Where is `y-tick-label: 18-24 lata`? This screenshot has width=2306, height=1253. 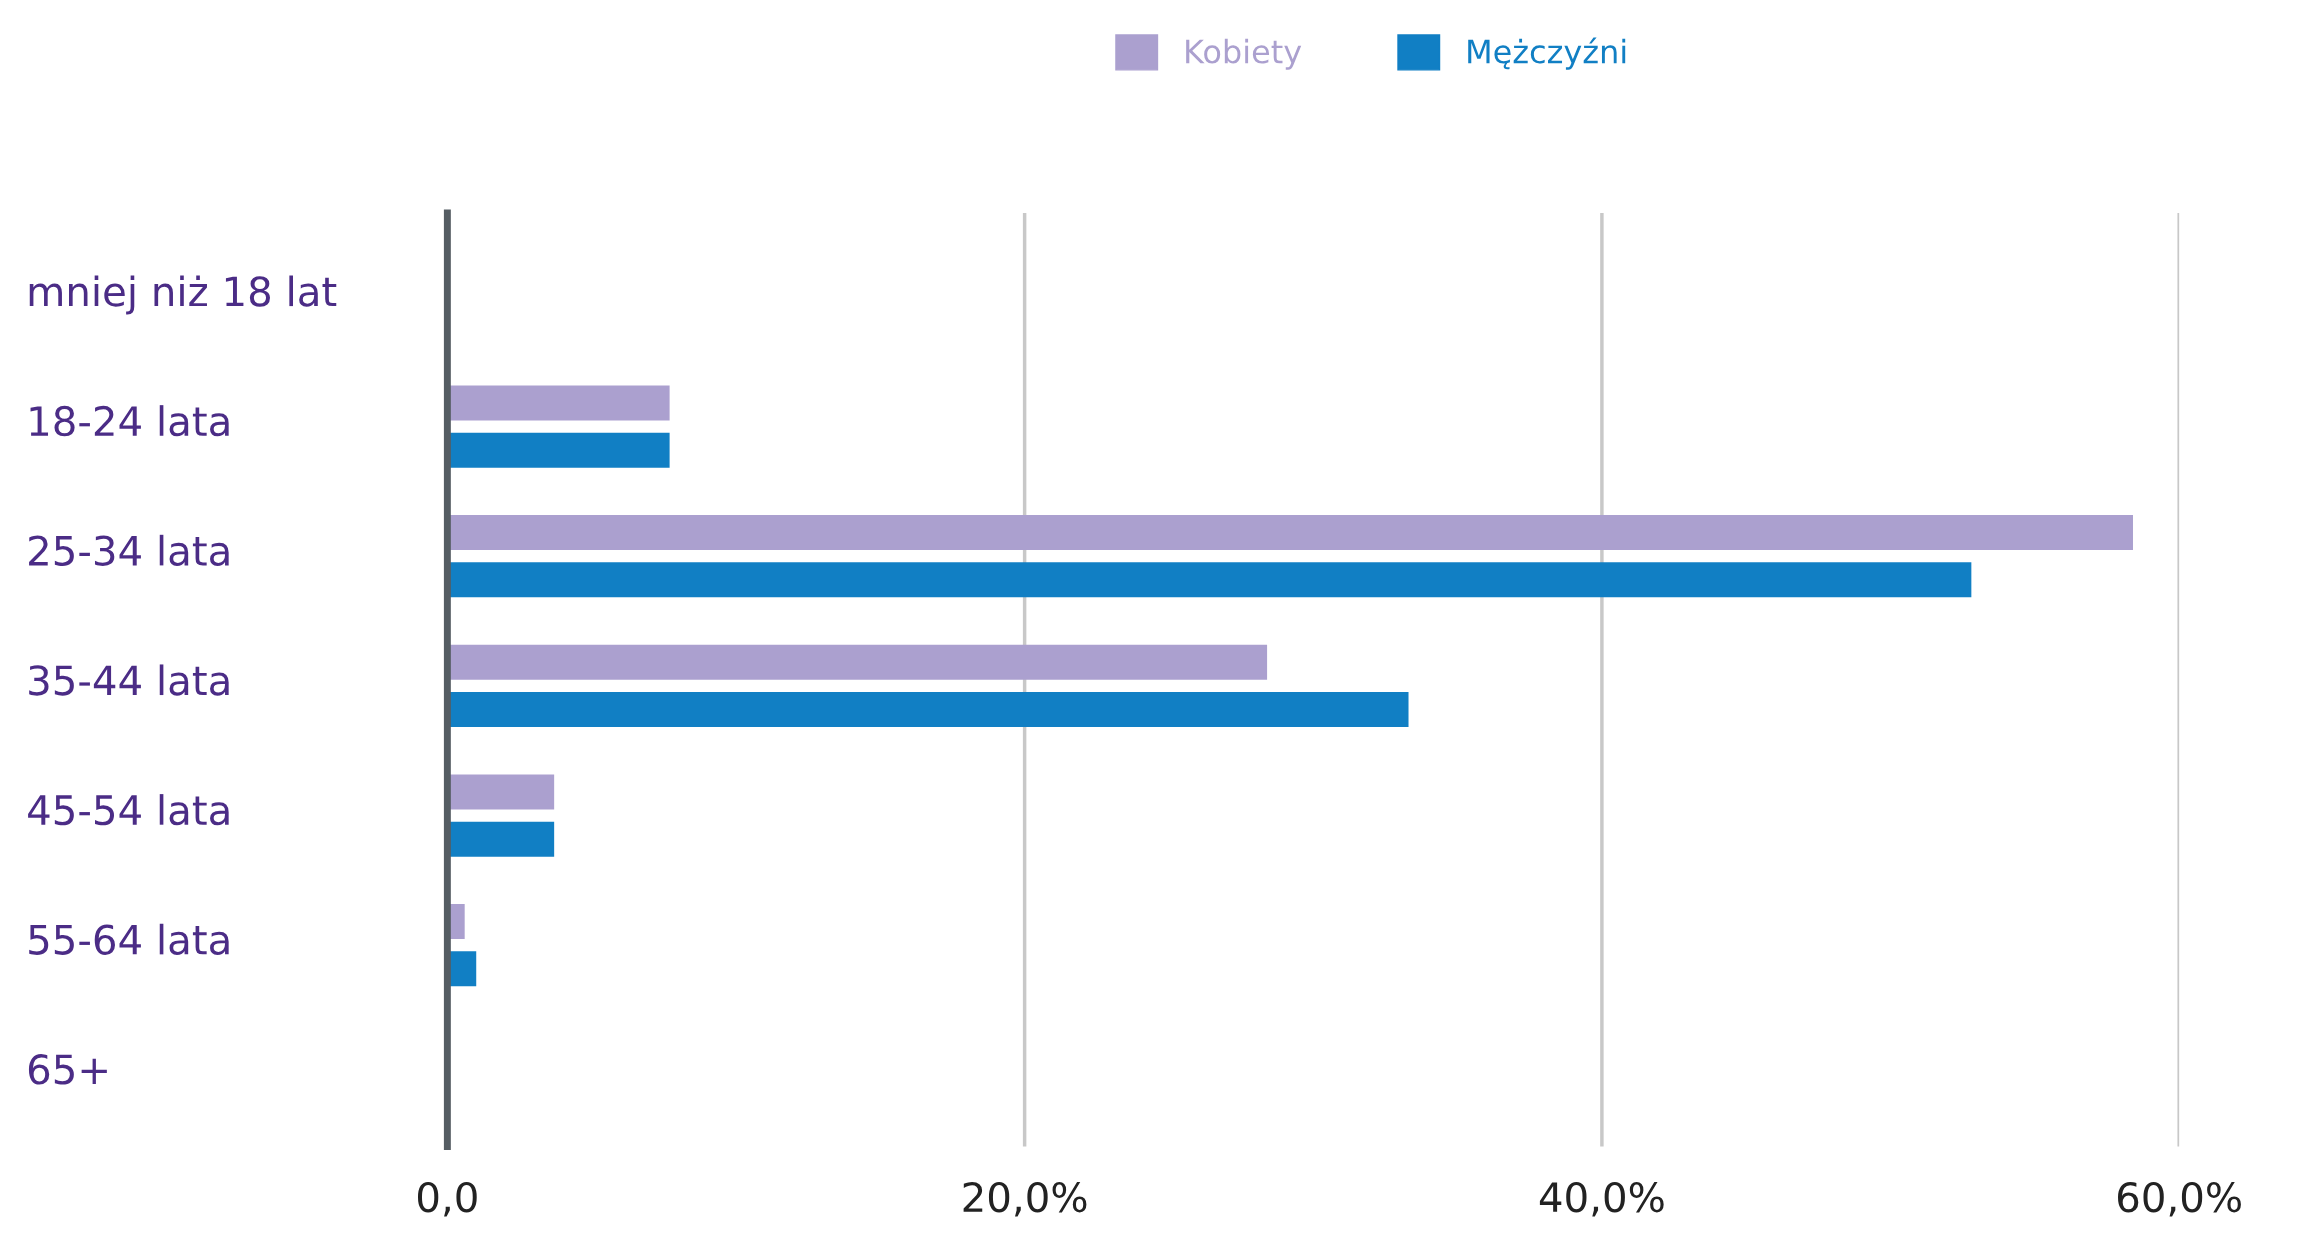 y-tick-label: 18-24 lata is located at coordinates (129, 421).